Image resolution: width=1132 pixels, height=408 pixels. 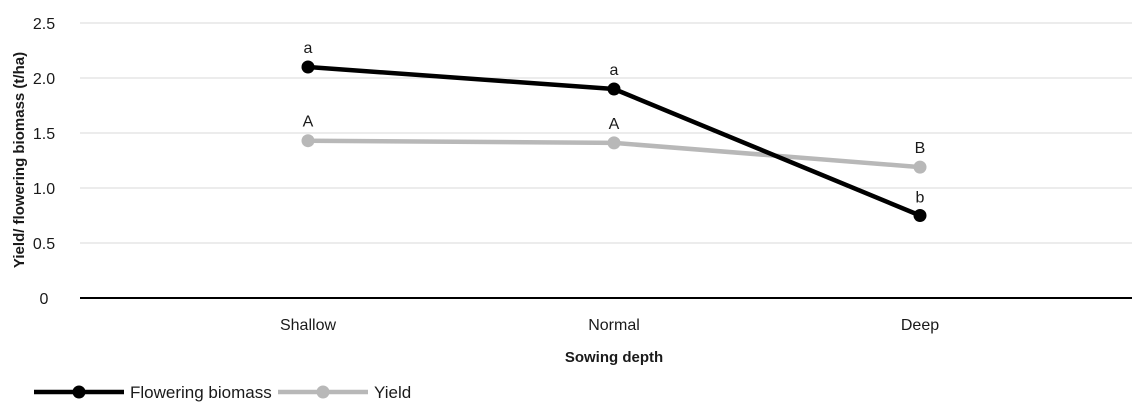 I want to click on legend-label: Yield, so click(x=392, y=392).